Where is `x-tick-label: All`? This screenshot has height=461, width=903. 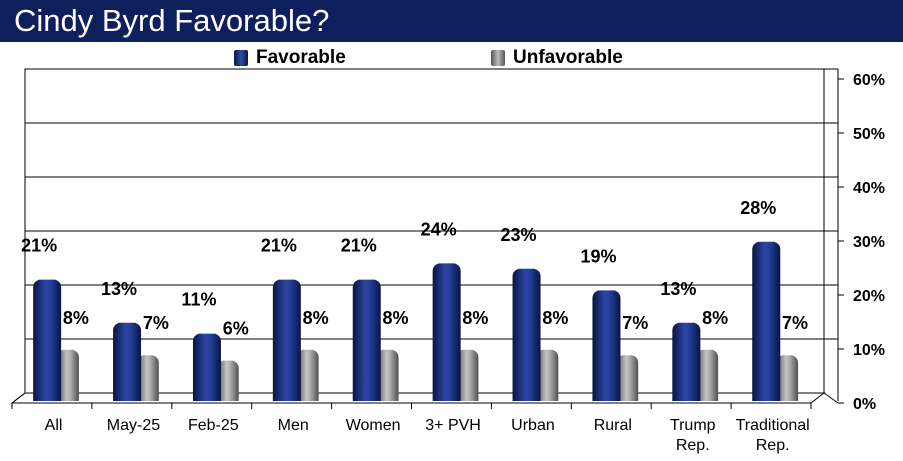 x-tick-label: All is located at coordinates (54, 425).